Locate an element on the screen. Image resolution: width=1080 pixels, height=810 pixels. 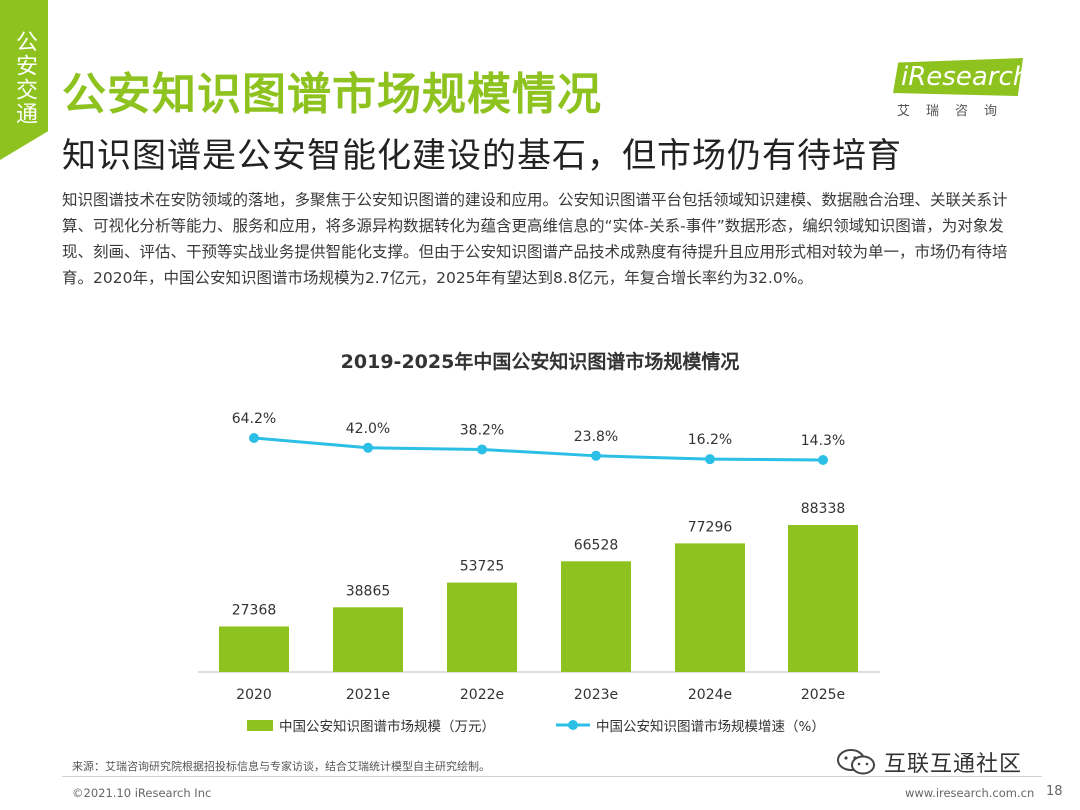
bar-value-label: 88338 is located at coordinates (823, 509).